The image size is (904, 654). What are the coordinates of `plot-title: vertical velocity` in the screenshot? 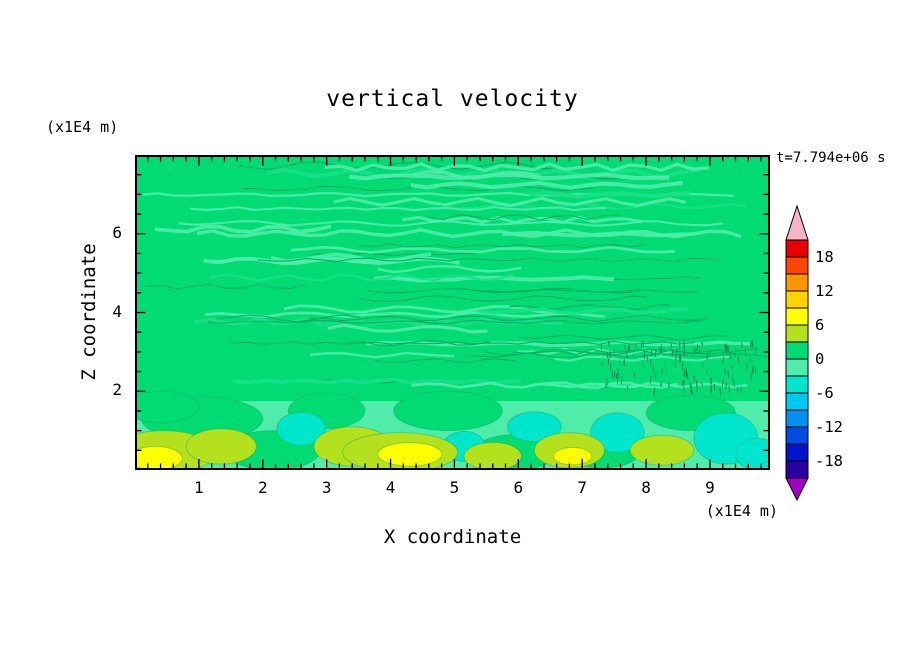 It's located at (452, 99).